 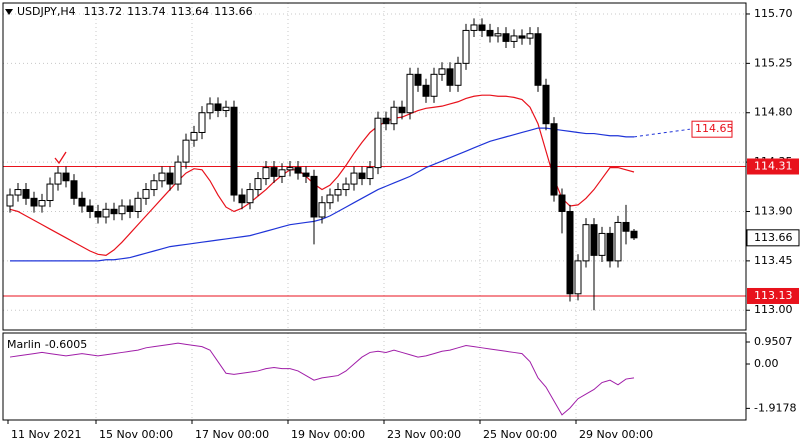 I want to click on level-label: 113.13, so click(x=773, y=295).